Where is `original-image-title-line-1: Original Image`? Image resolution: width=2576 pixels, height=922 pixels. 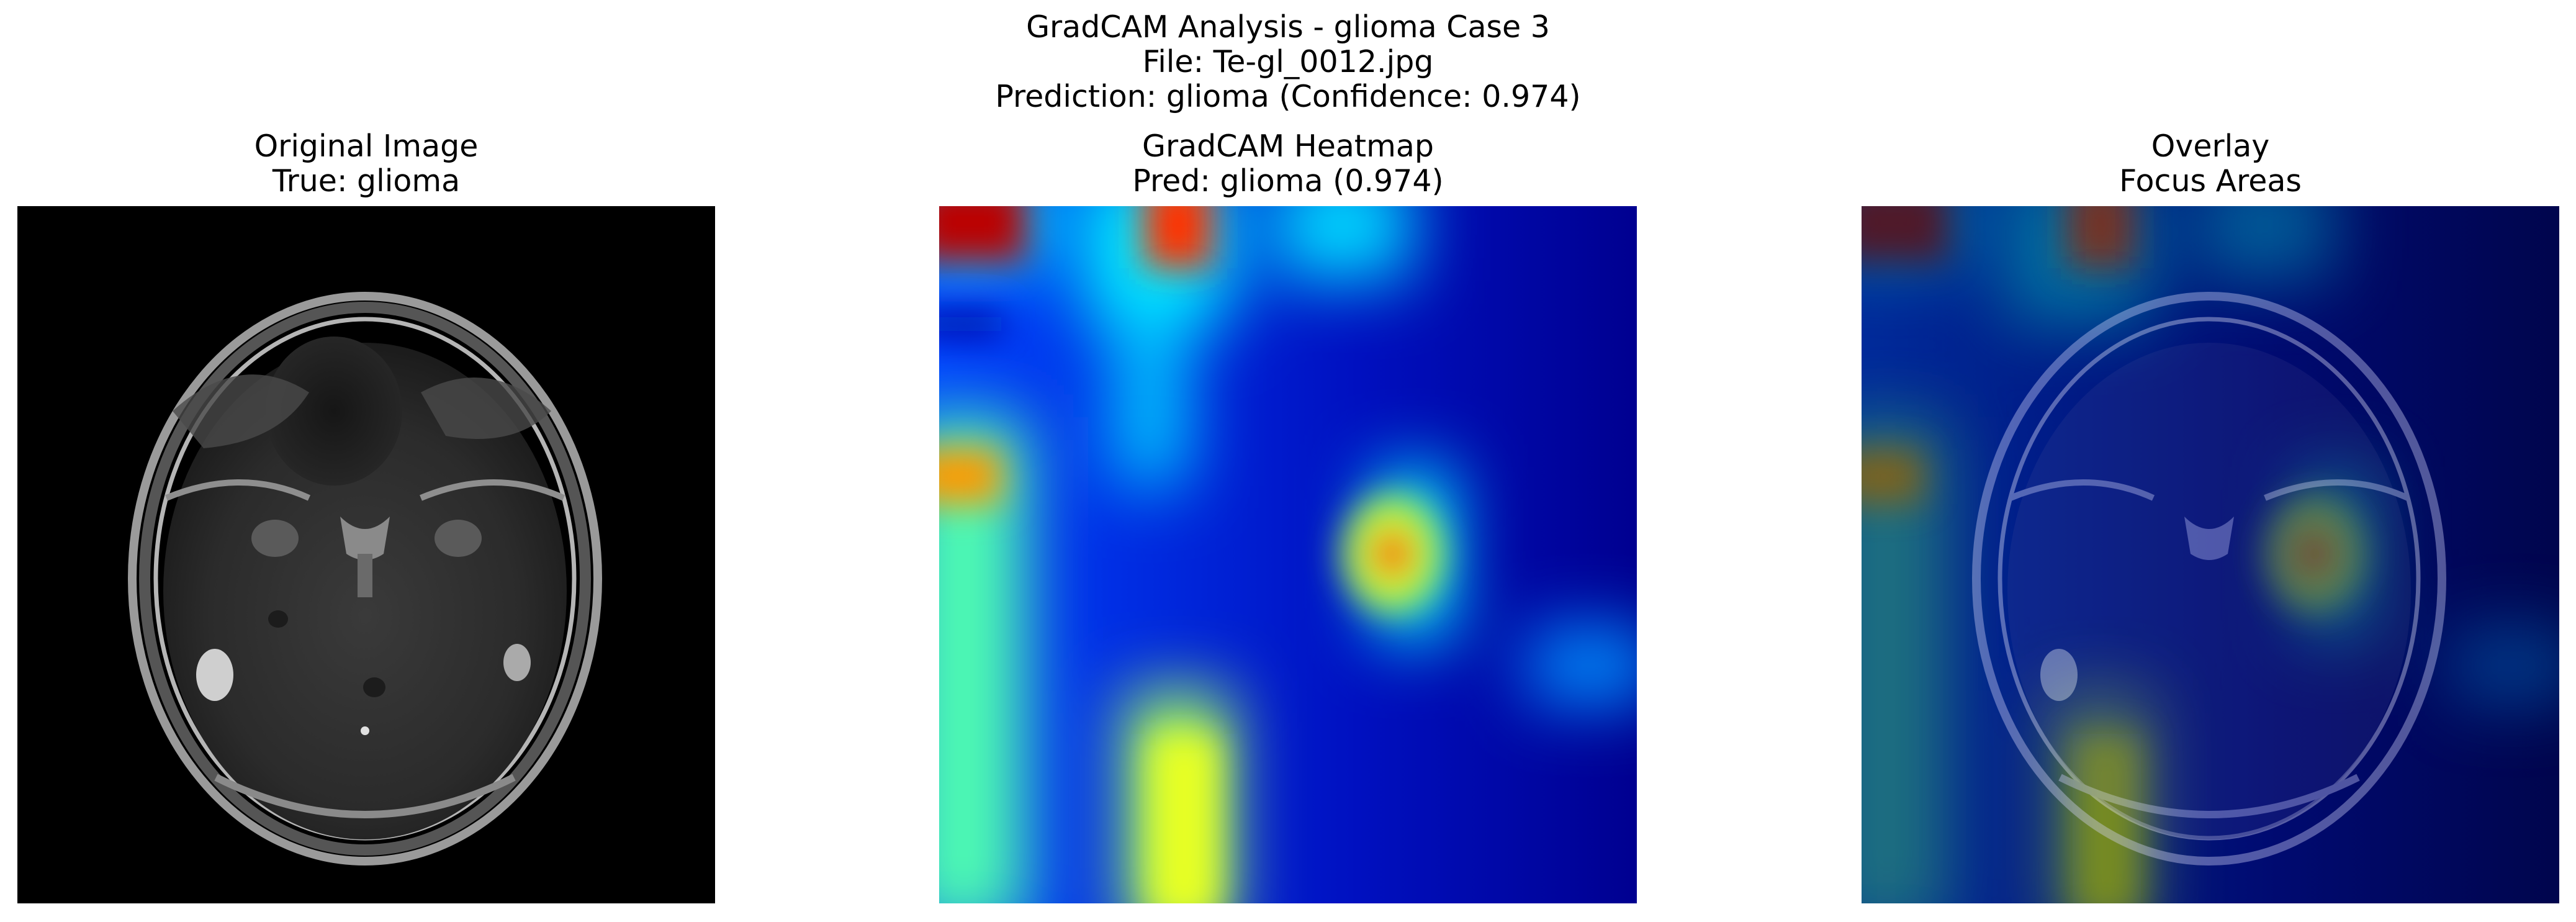 original-image-title-line-1: Original Image is located at coordinates (366, 147).